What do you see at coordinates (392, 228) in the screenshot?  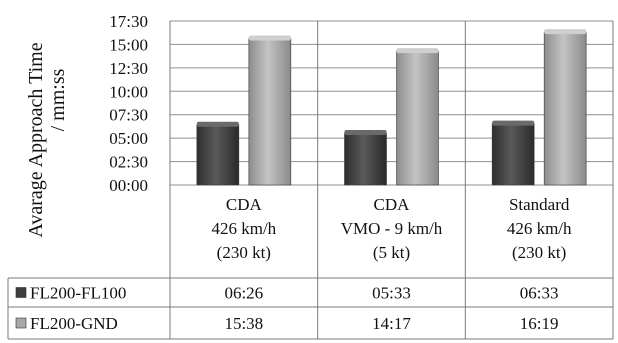 I see `category-label: VMO - 9 km/h` at bounding box center [392, 228].